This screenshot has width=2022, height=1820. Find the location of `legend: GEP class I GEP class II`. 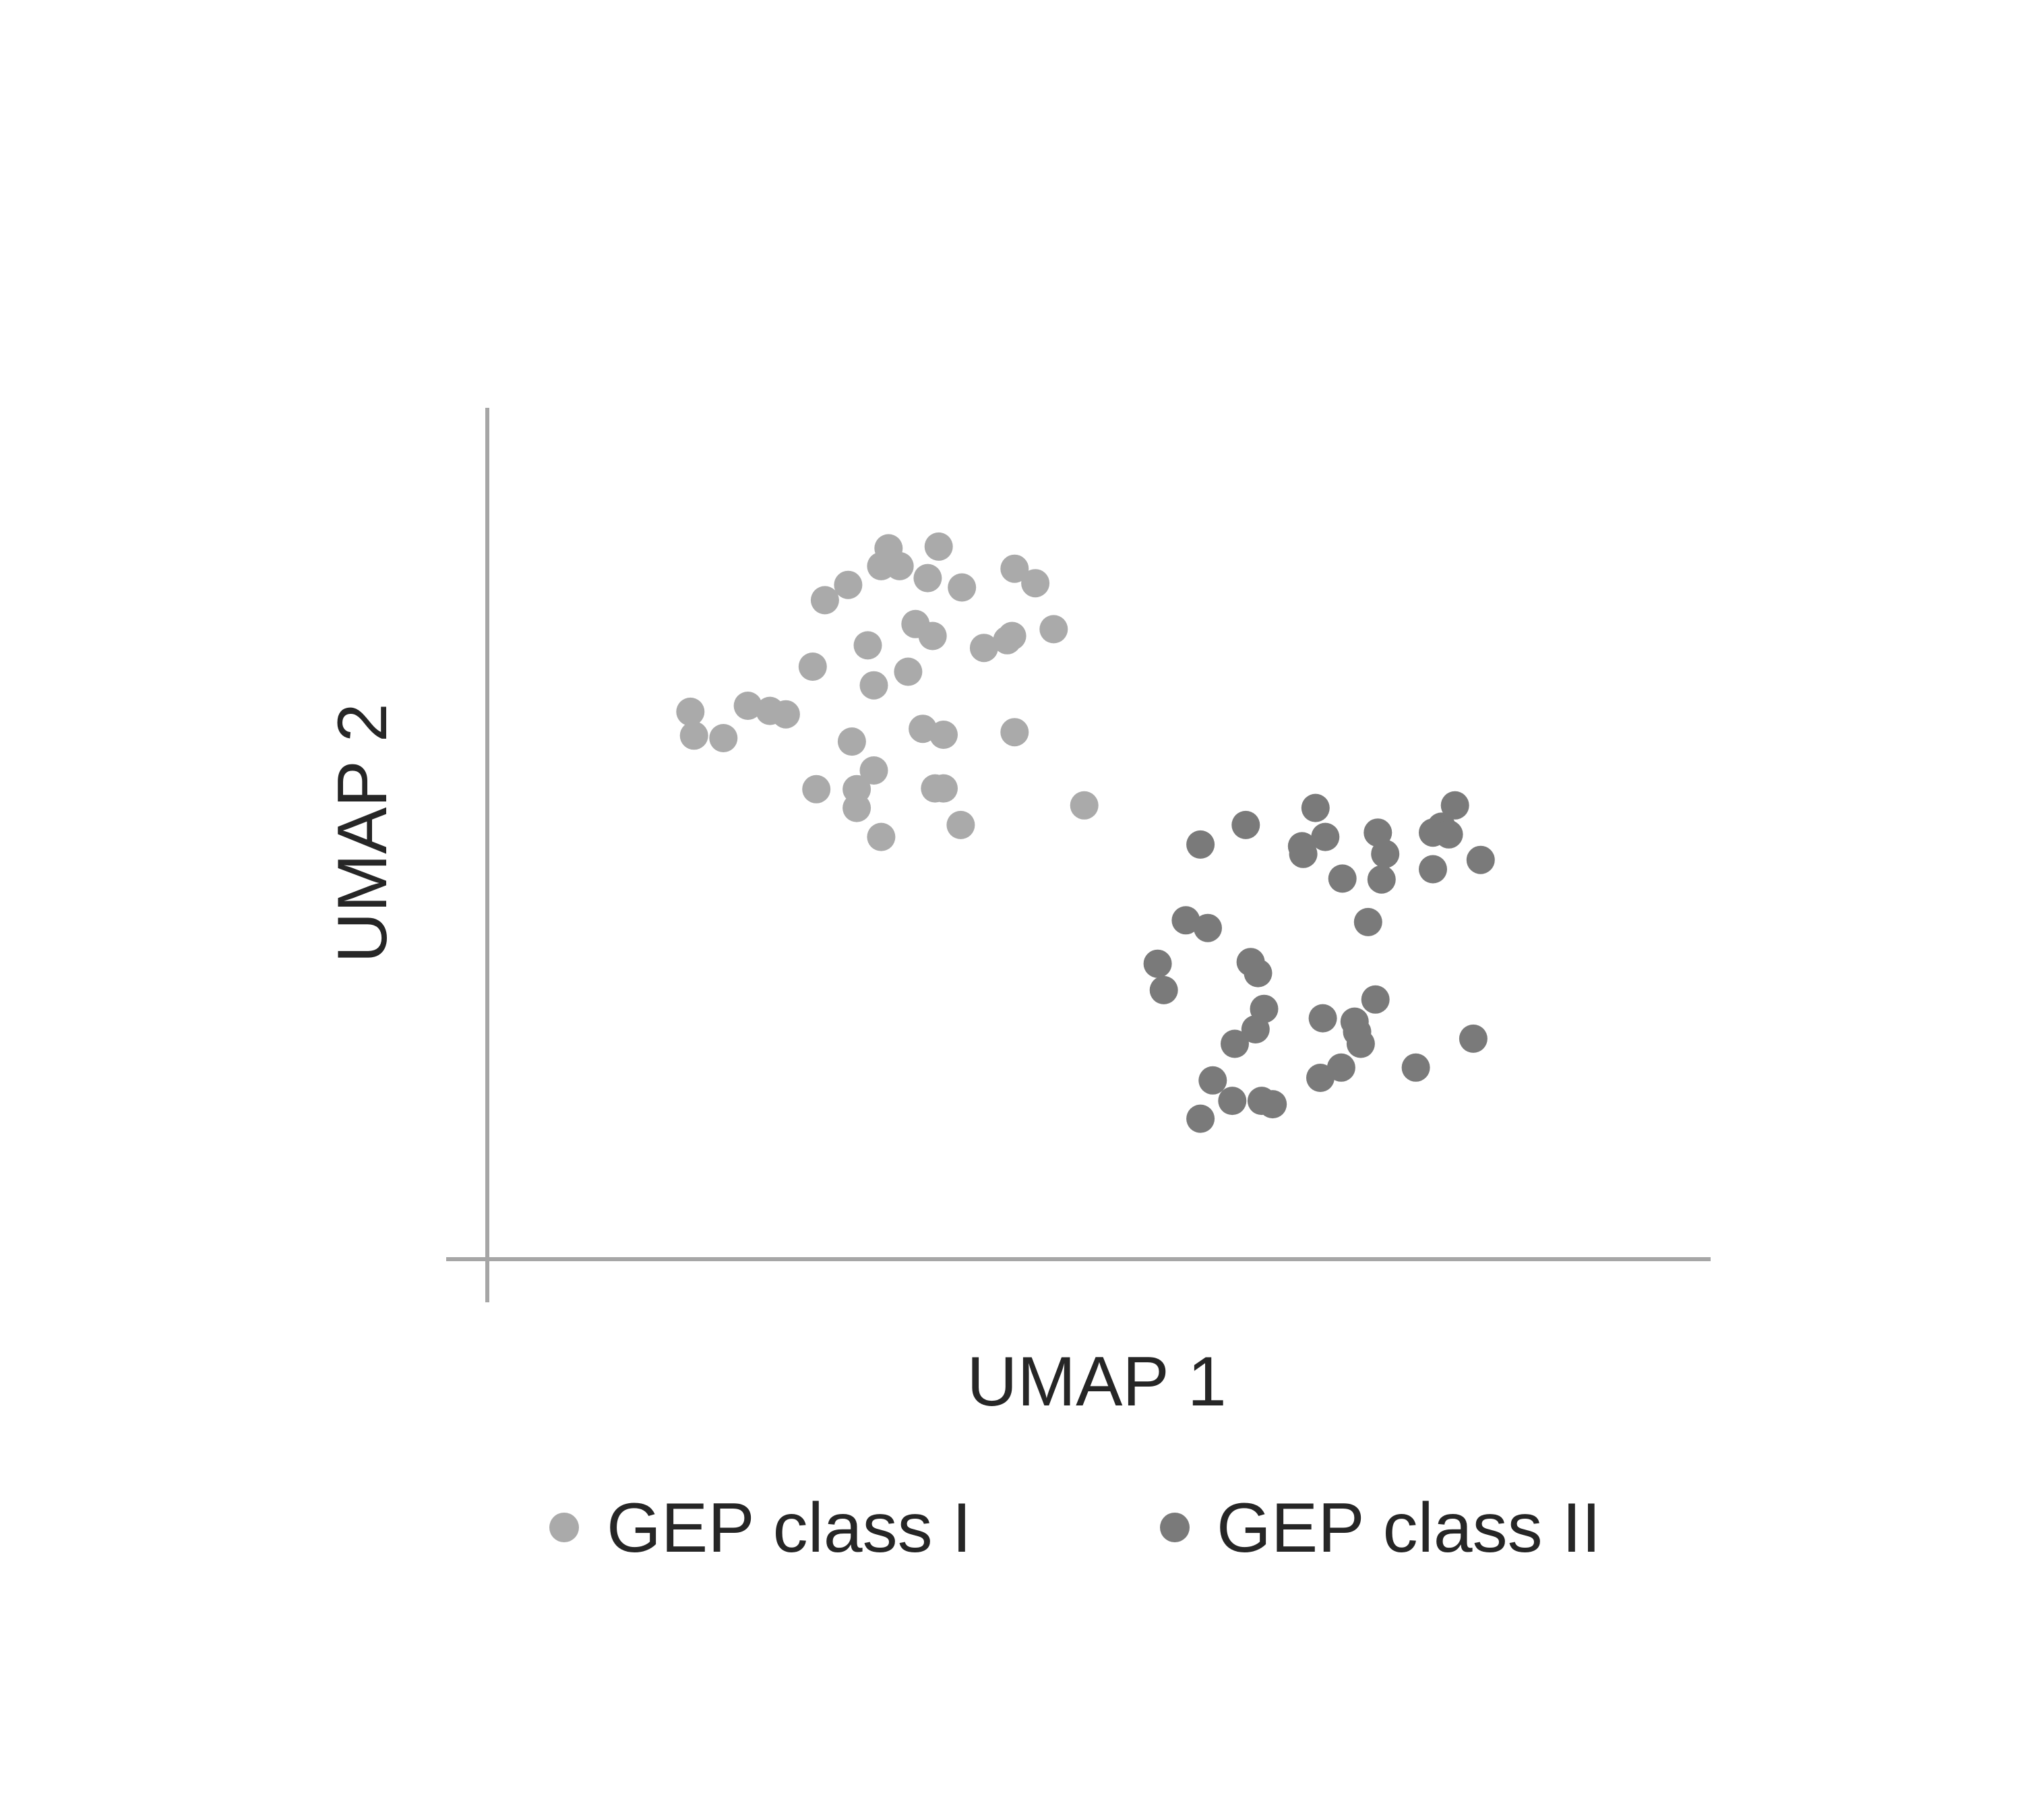

legend: GEP class I GEP class II is located at coordinates (1075, 1528).